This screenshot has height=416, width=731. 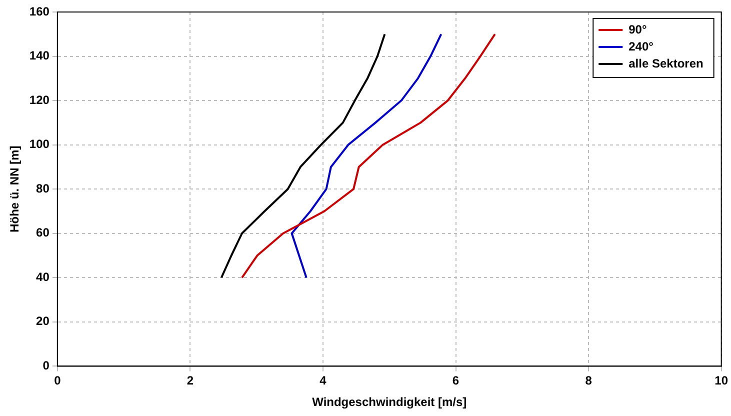 What do you see at coordinates (389, 402) in the screenshot?
I see `x-axis-title: Windgeschwindigkeit [m/s]` at bounding box center [389, 402].